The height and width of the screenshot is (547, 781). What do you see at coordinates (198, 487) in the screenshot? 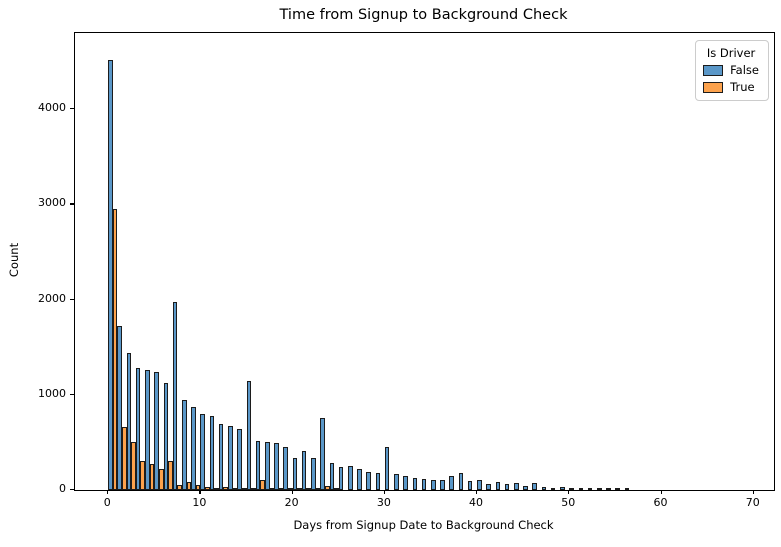
I see `histogram-bar-true-day9` at bounding box center [198, 487].